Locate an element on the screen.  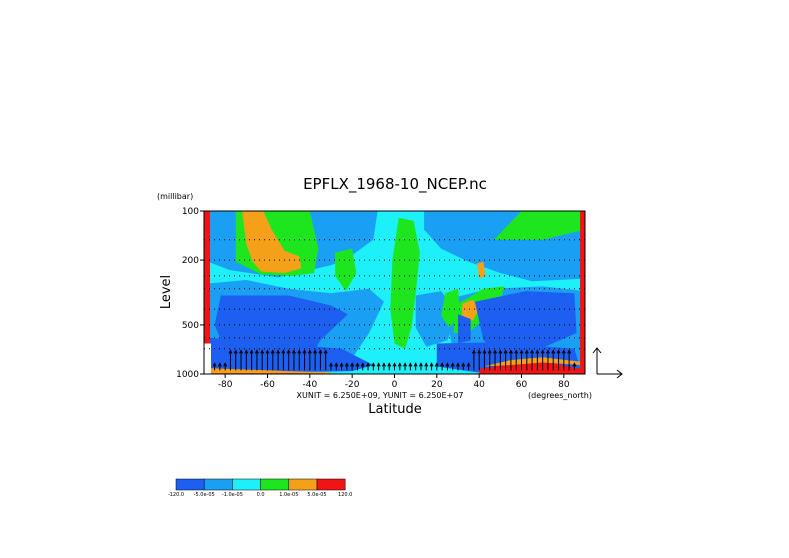
x-tick-label: 60 is located at coordinates (522, 385).